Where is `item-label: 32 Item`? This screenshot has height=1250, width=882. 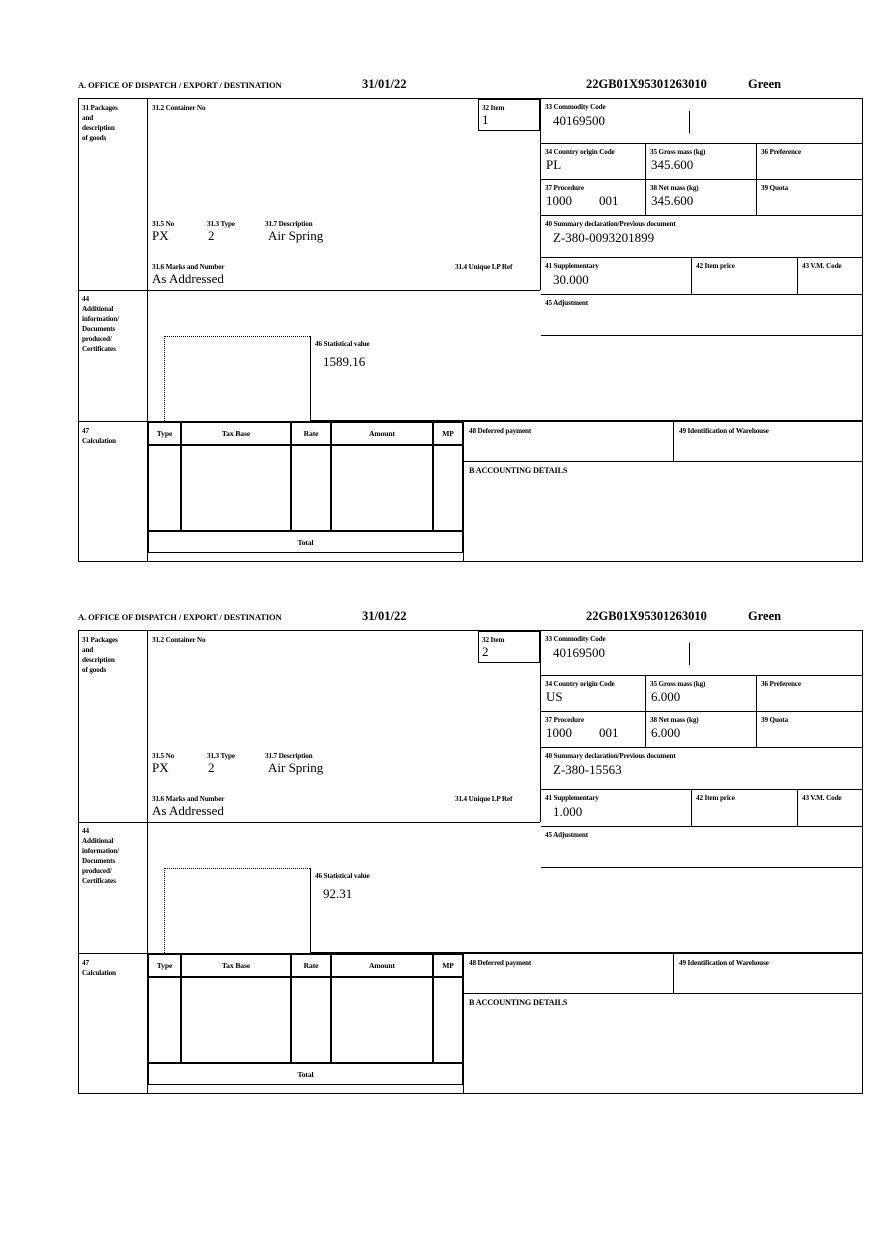
item-label: 32 Item is located at coordinates (493, 108).